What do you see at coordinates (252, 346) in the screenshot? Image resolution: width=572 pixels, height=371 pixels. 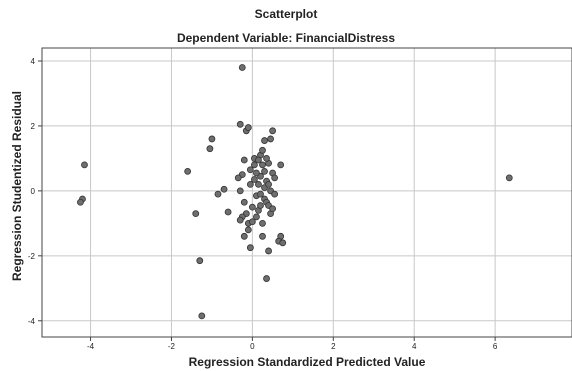 I see `x-tick-label: 0` at bounding box center [252, 346].